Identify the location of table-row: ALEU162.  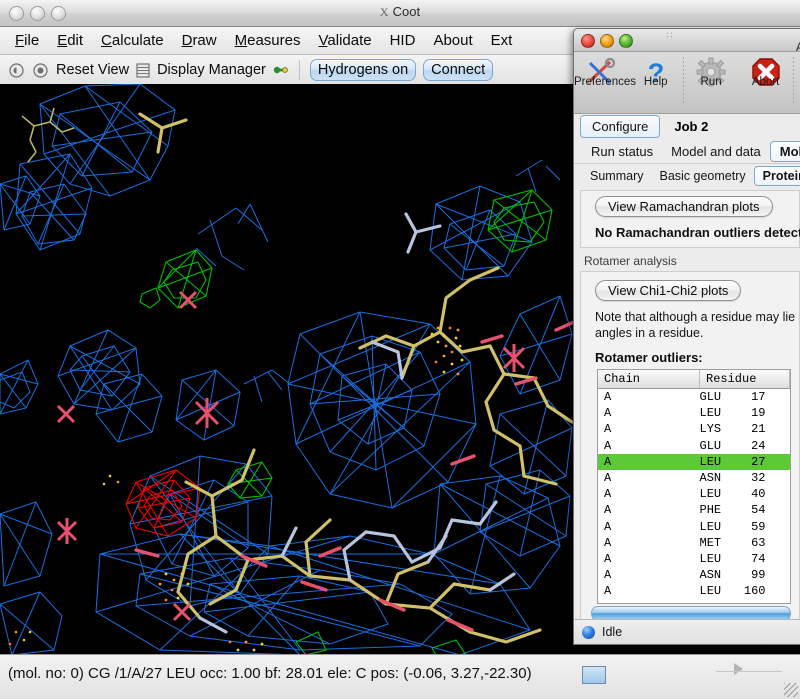
(694, 601).